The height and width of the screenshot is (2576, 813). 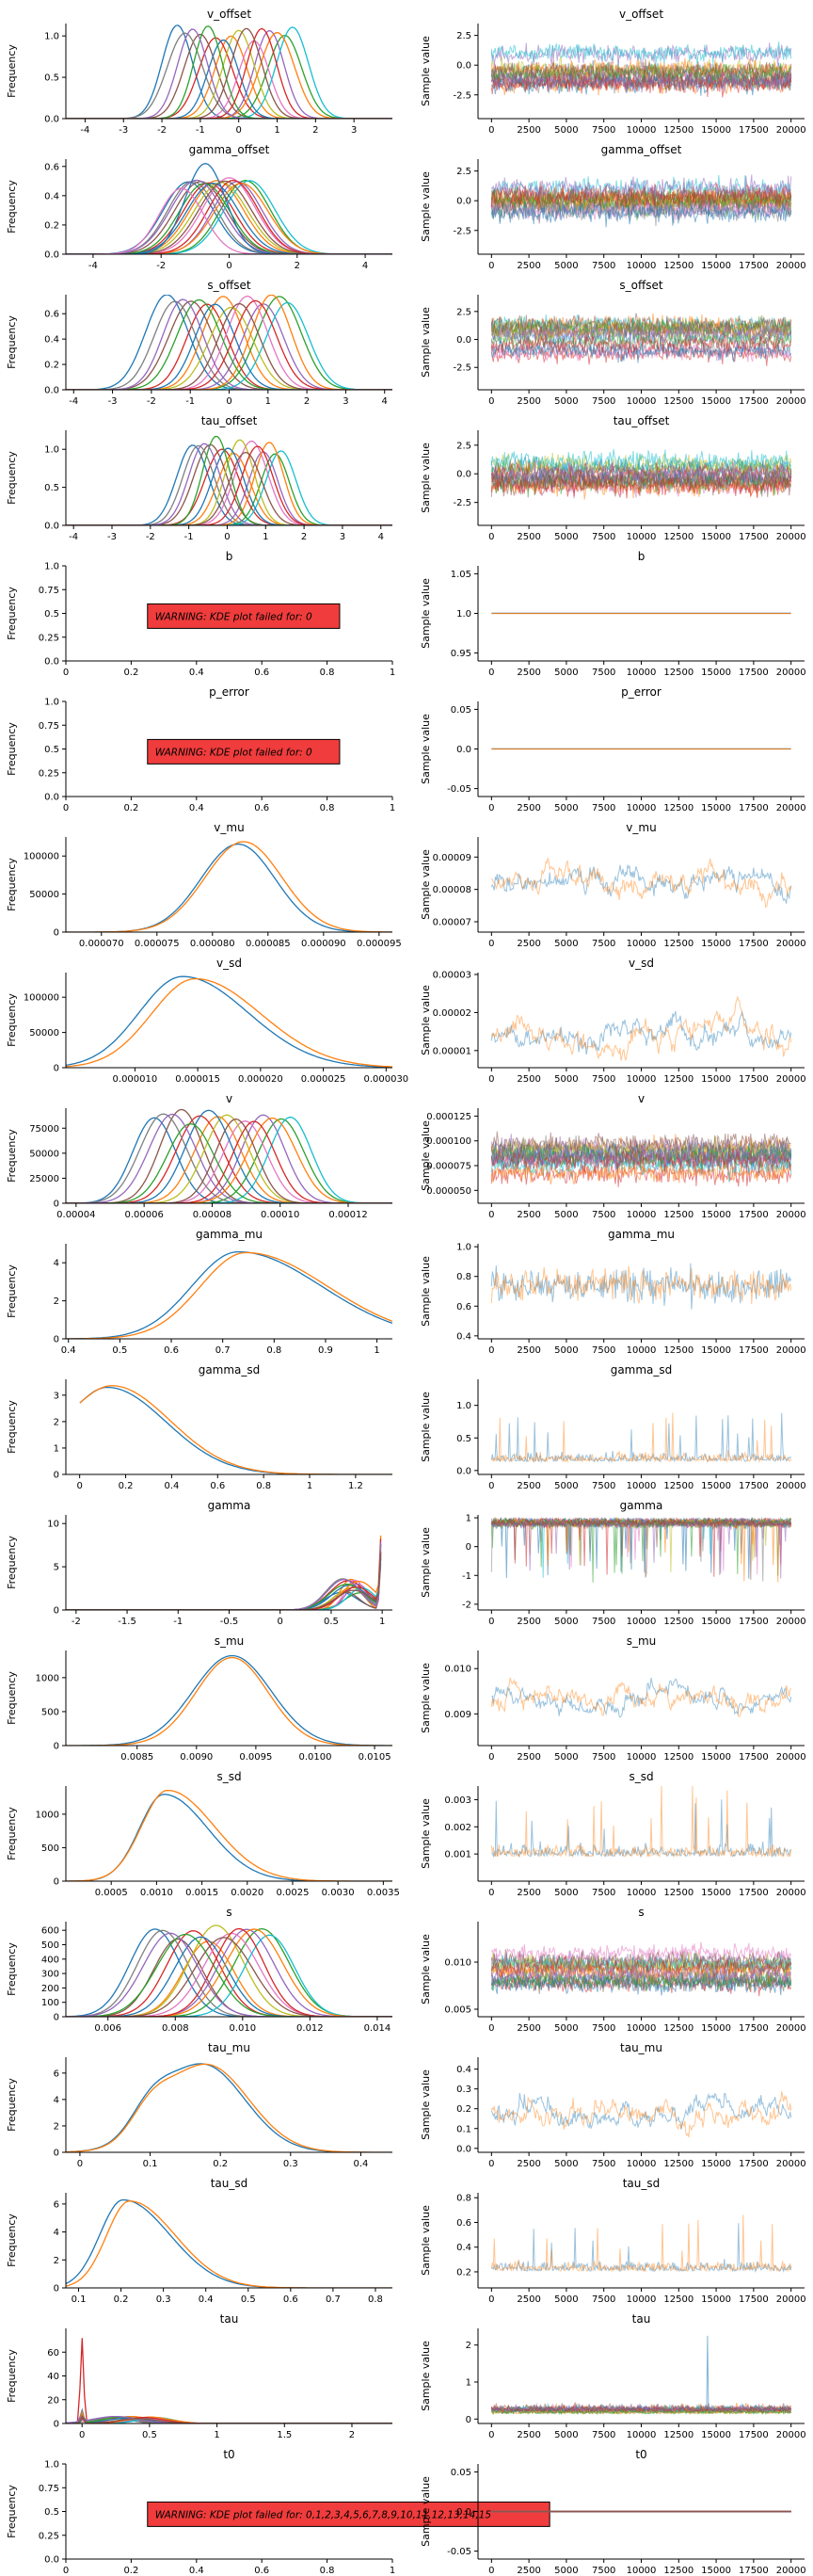 I want to click on x-tick-label: 0.0005, so click(x=111, y=1893).